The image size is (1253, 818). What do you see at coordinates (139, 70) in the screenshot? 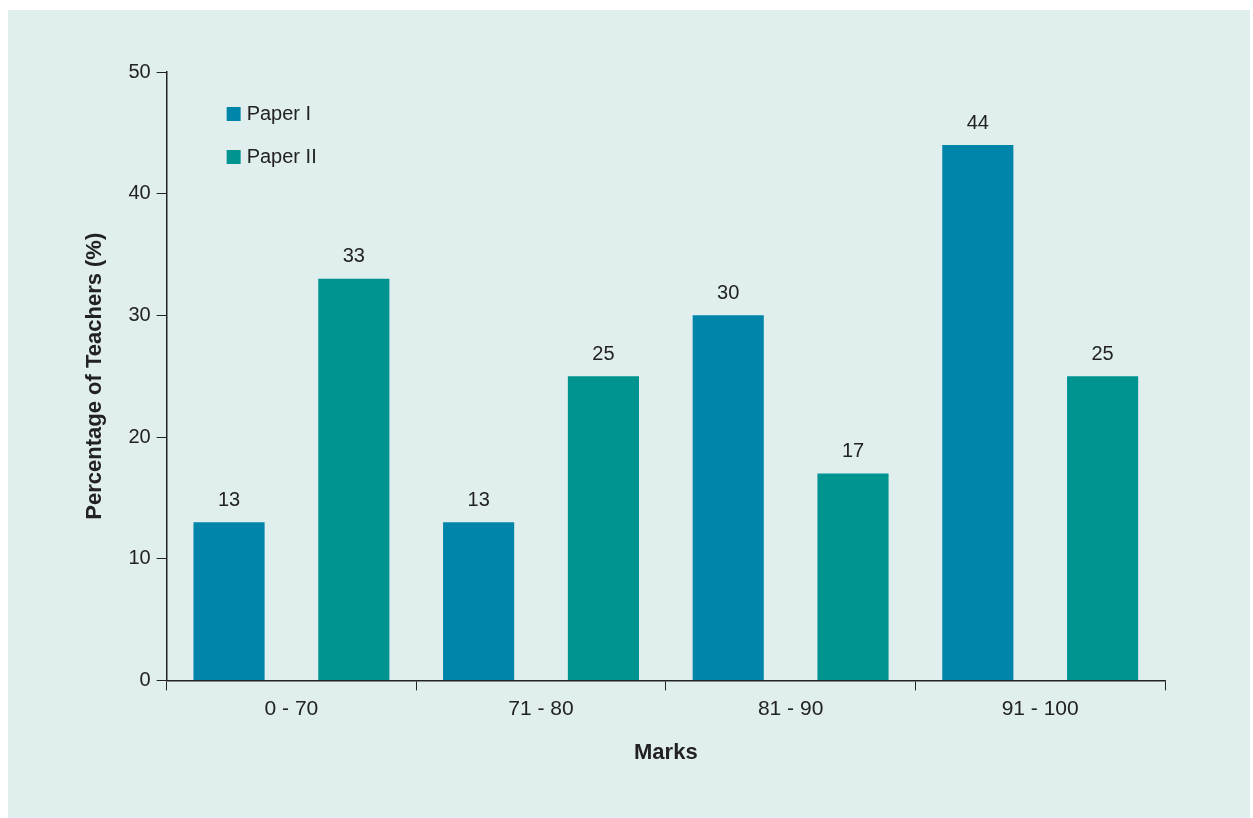
I see `y-tick-label: 50` at bounding box center [139, 70].